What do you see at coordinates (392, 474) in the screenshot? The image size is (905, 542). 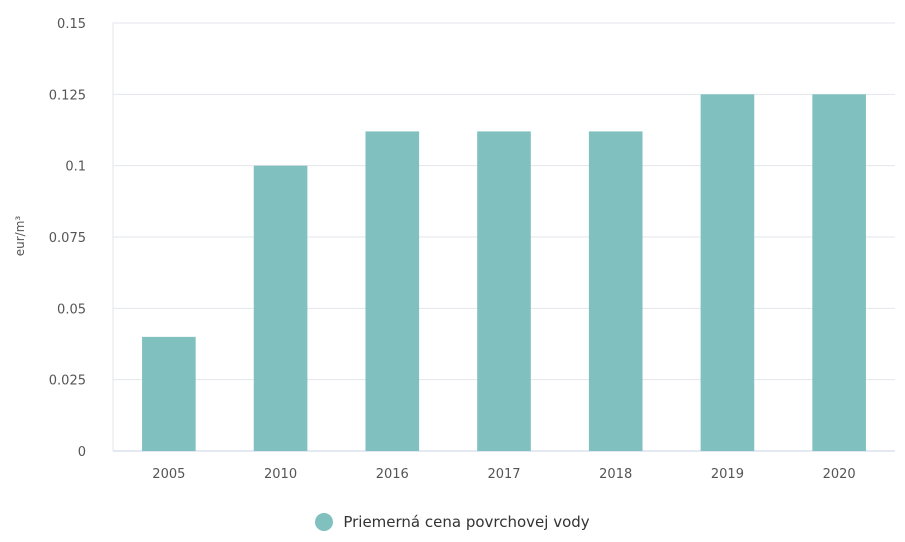 I see `x-tick-label: 2016` at bounding box center [392, 474].